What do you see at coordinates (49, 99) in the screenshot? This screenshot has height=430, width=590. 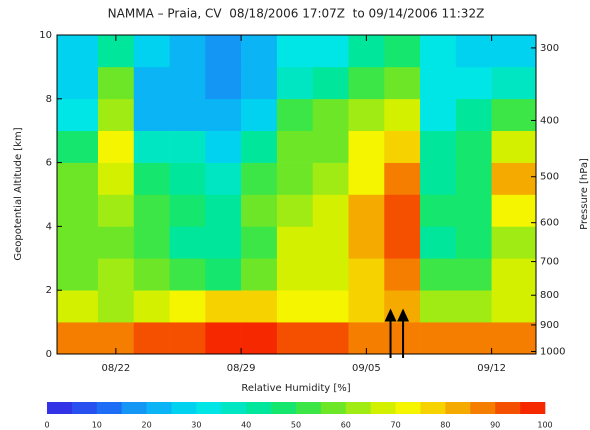 I see `y-tick-label: 8` at bounding box center [49, 99].